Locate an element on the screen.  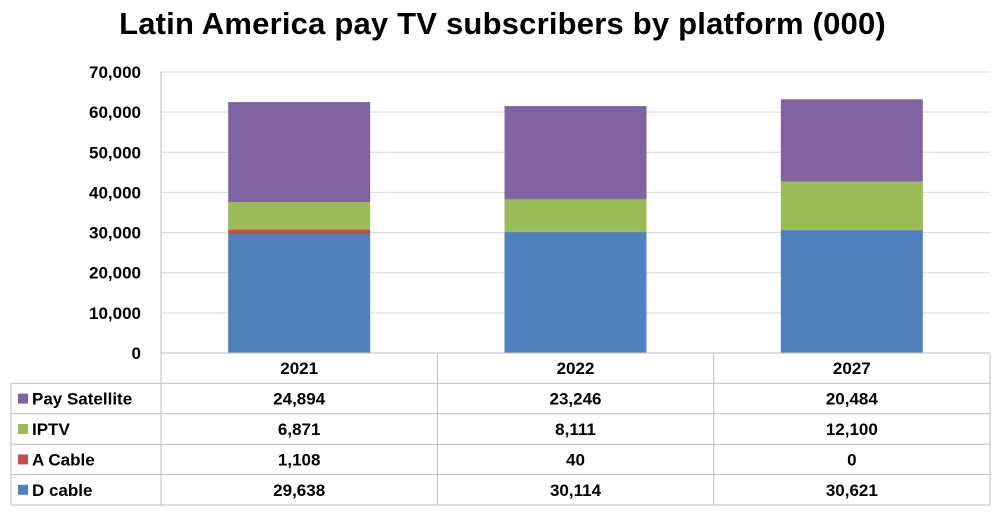
data-label: 40 is located at coordinates (575, 459).